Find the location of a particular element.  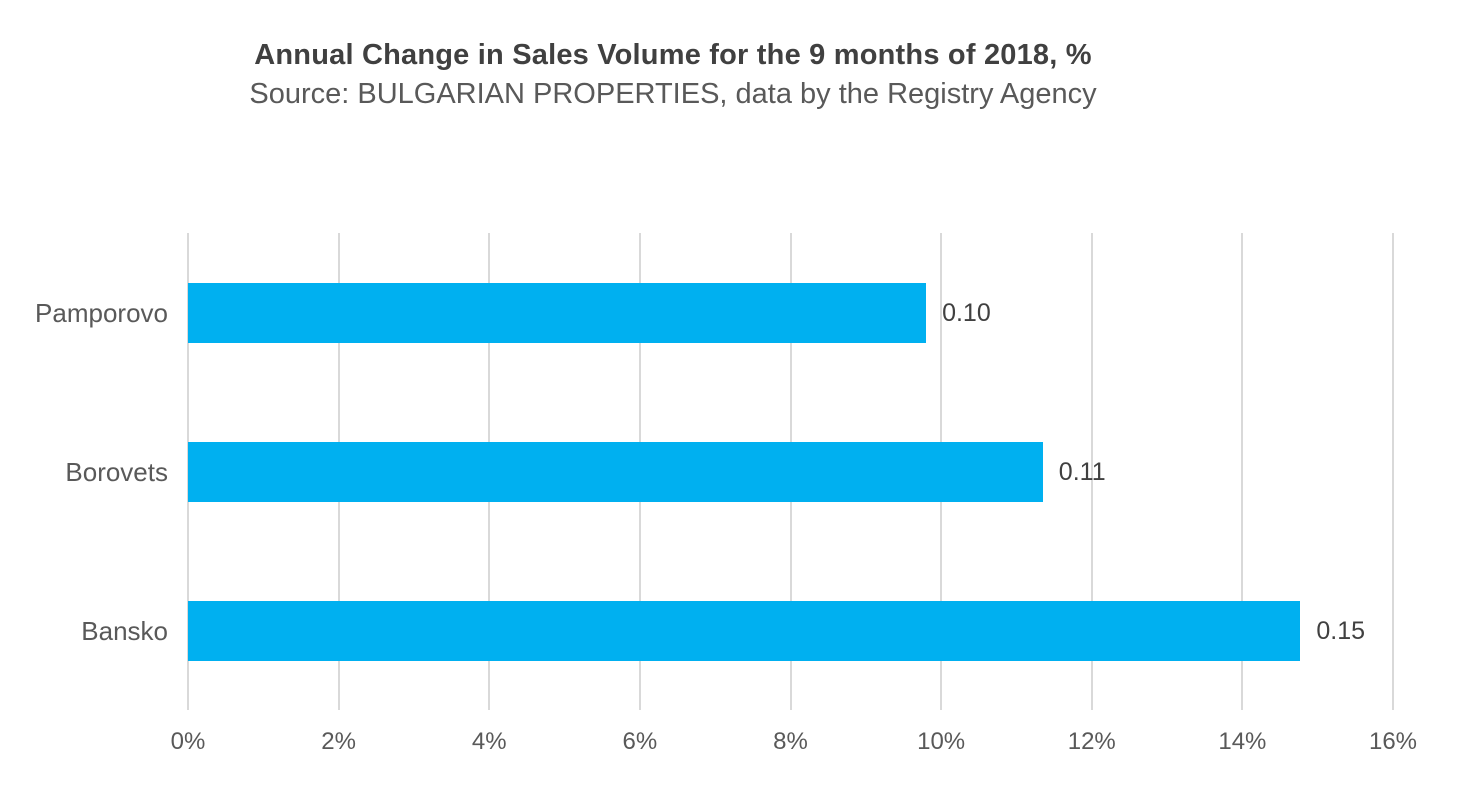

x-tick-label: 6% is located at coordinates (640, 741).